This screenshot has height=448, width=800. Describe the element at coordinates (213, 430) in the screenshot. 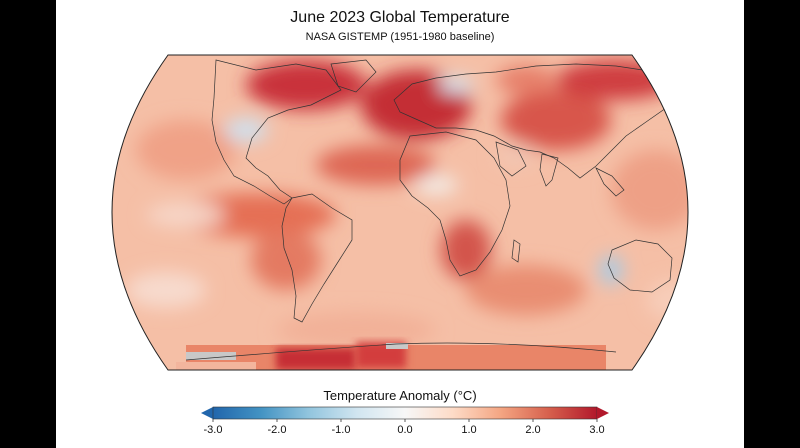

I see `colorbar-tick-label: -3.0` at that location.